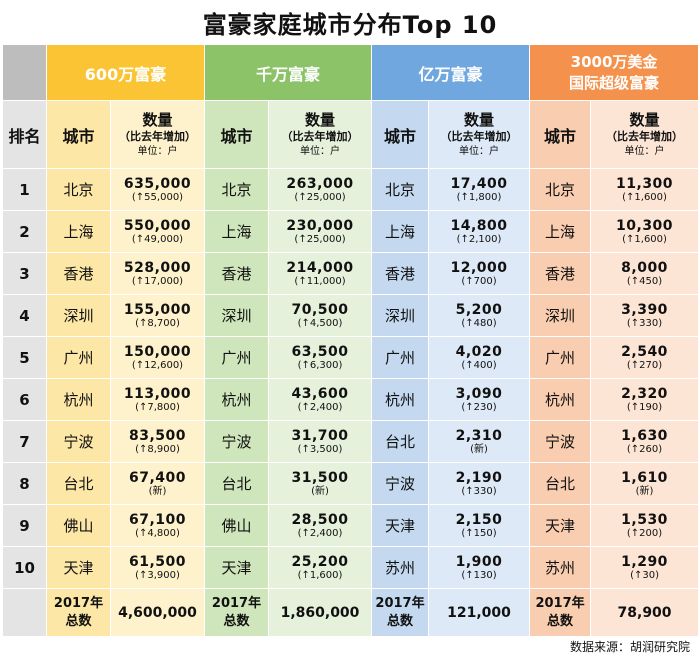 Image resolution: width=700 pixels, height=661 pixels. I want to click on count-value: 113,000, so click(157, 393).